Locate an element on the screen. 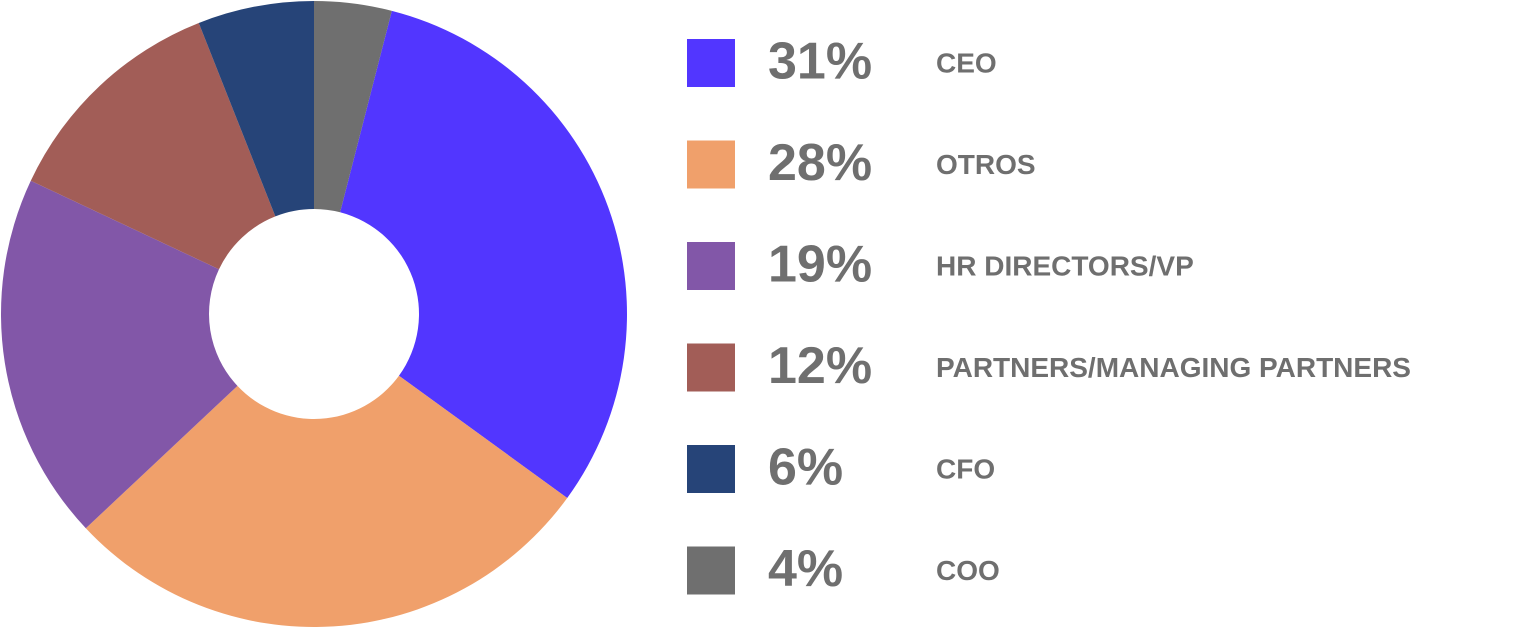 The image size is (1525, 629). legend-label: CFO is located at coordinates (965, 468).